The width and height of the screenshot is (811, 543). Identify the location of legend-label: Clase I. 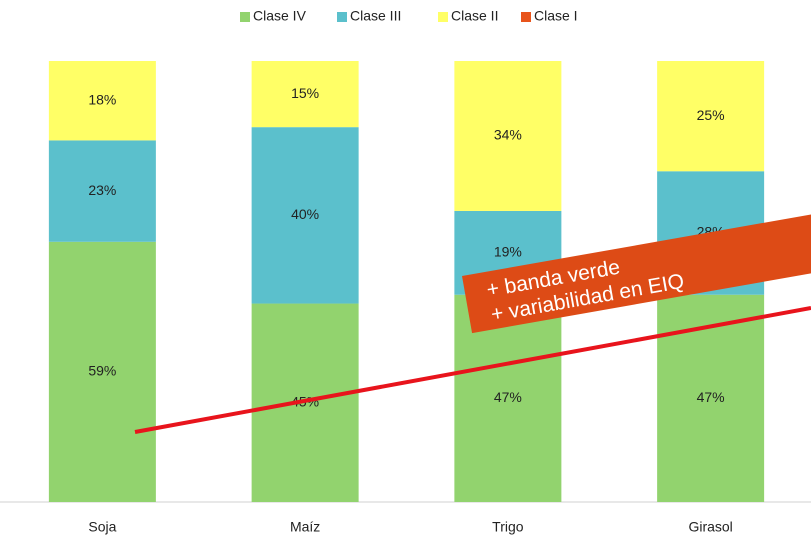
(556, 16).